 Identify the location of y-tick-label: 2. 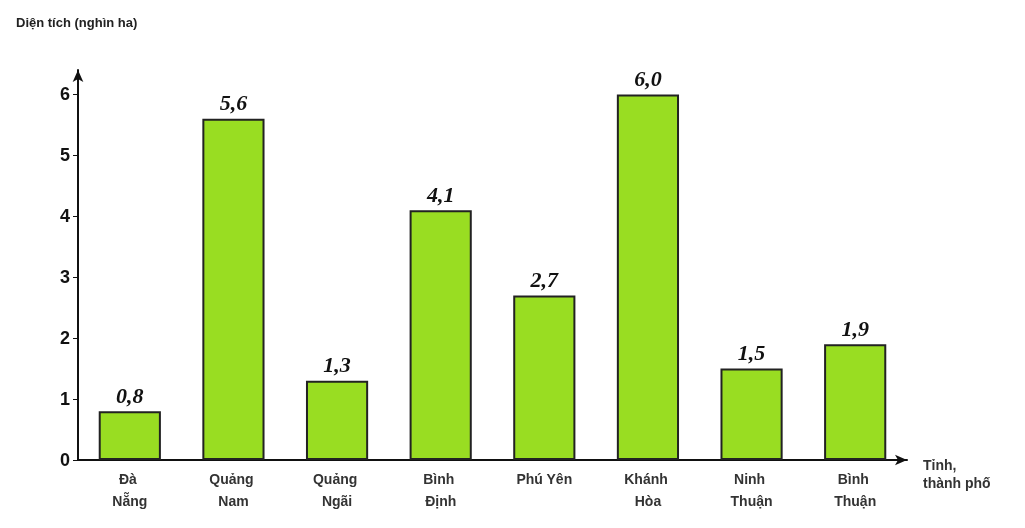
(64, 338).